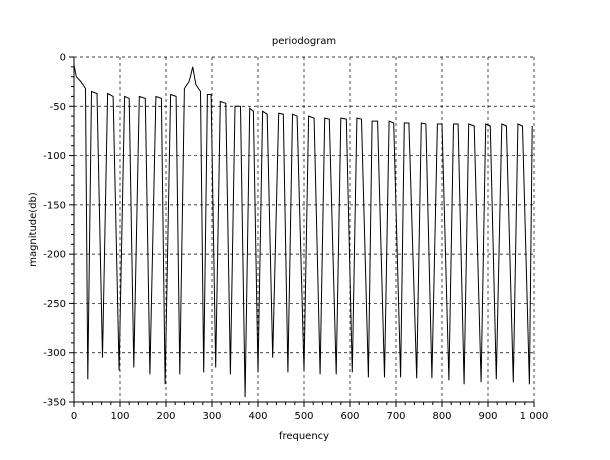  What do you see at coordinates (304, 436) in the screenshot?
I see `x-axis-label: frequency` at bounding box center [304, 436].